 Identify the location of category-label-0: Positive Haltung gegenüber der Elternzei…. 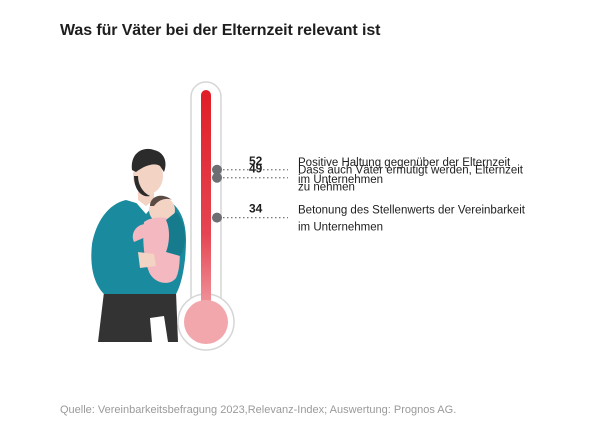
(404, 171).